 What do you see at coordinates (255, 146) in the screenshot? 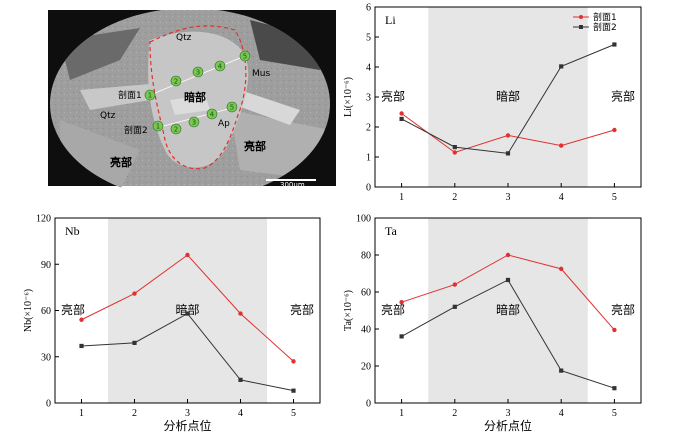
I see `bright-zone-right-label: 亮部` at bounding box center [255, 146].